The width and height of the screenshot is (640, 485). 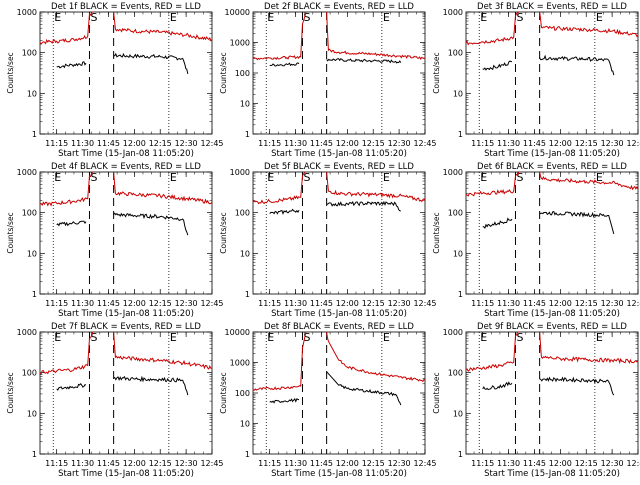 What do you see at coordinates (552, 167) in the screenshot?
I see `chart-title: Det 6f BLACK = Events, RED = LLD` at bounding box center [552, 167].